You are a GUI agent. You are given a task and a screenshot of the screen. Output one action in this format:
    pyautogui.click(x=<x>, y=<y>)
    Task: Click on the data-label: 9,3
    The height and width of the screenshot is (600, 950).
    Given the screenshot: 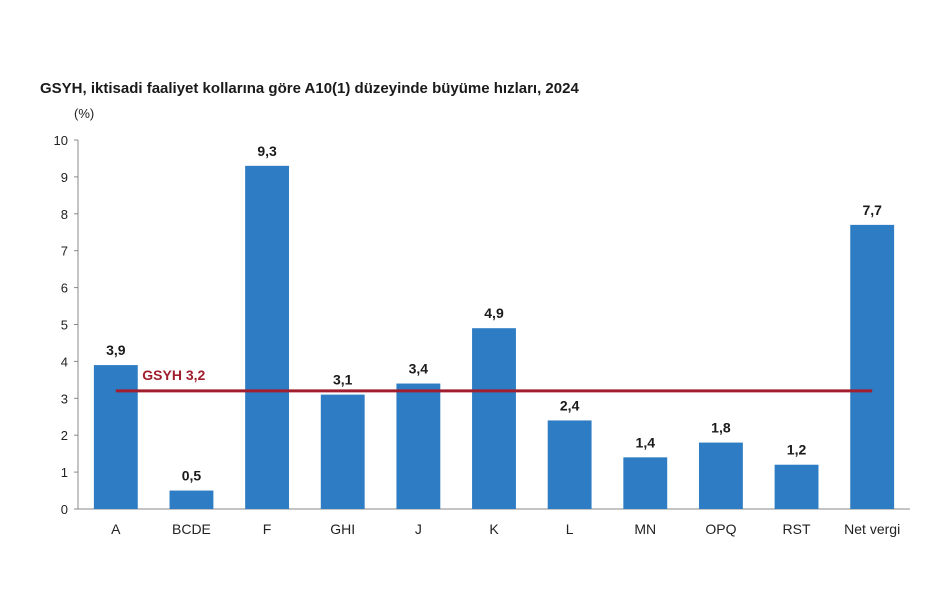 What is the action you would take?
    pyautogui.click(x=267, y=151)
    